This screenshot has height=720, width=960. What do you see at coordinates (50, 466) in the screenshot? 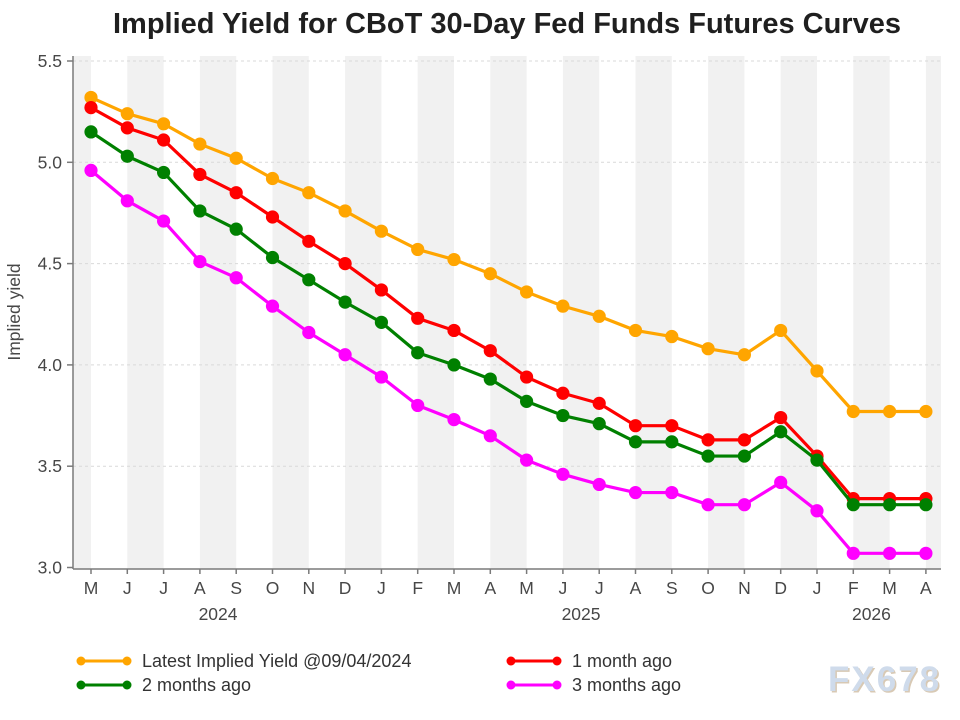
I see `y-tick-label: 3.5` at bounding box center [50, 466].